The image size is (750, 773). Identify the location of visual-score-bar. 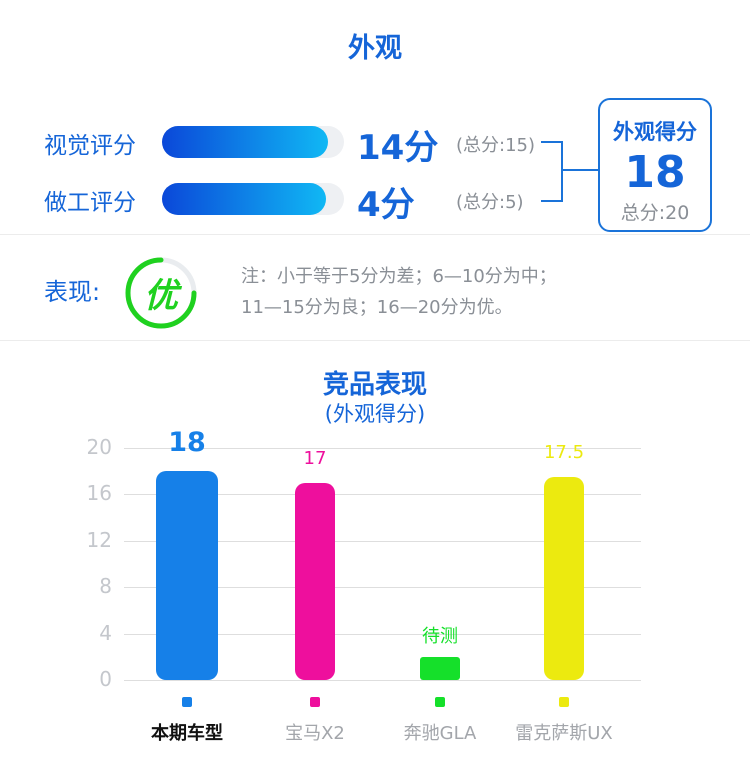
(253, 142).